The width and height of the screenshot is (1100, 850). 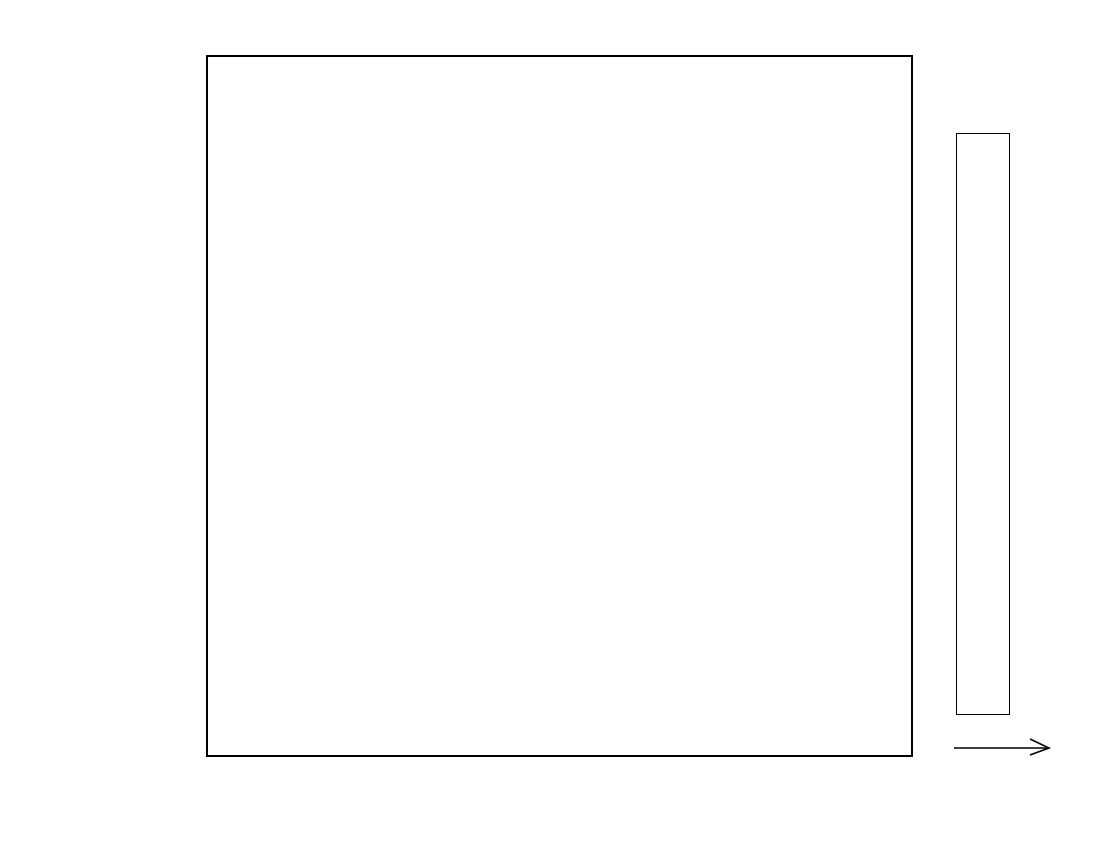 I want to click on copyright-footer, so click(x=550, y=799).